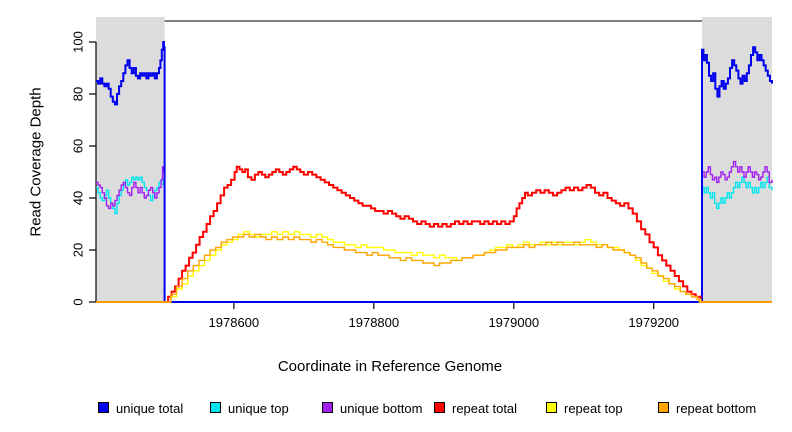 The image size is (792, 432). What do you see at coordinates (78, 198) in the screenshot?
I see `y-tick-label: 40` at bounding box center [78, 198].